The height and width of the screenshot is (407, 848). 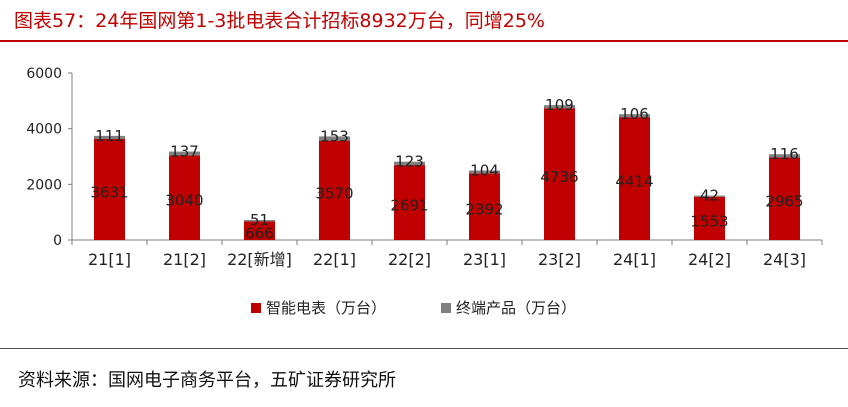 What do you see at coordinates (424, 41) in the screenshot?
I see `title-rule` at bounding box center [424, 41].